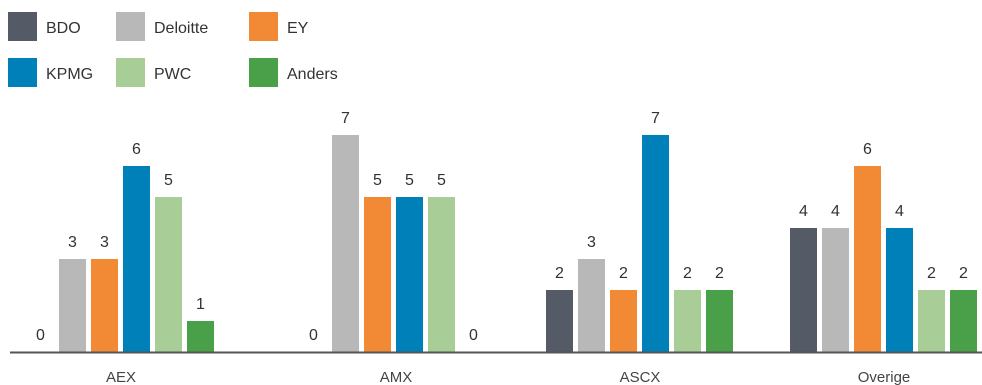 Image resolution: width=982 pixels, height=385 pixels. I want to click on bar-ascx-kpmg, so click(655, 243).